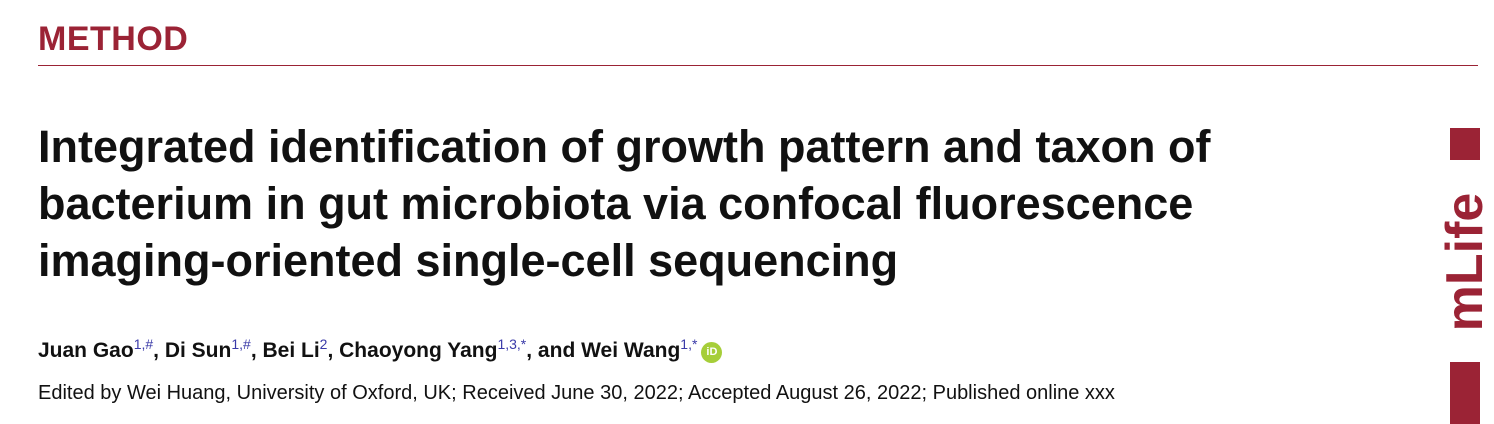 The image size is (1494, 424). What do you see at coordinates (86, 350) in the screenshot?
I see `author-name: Juan Gao` at bounding box center [86, 350].